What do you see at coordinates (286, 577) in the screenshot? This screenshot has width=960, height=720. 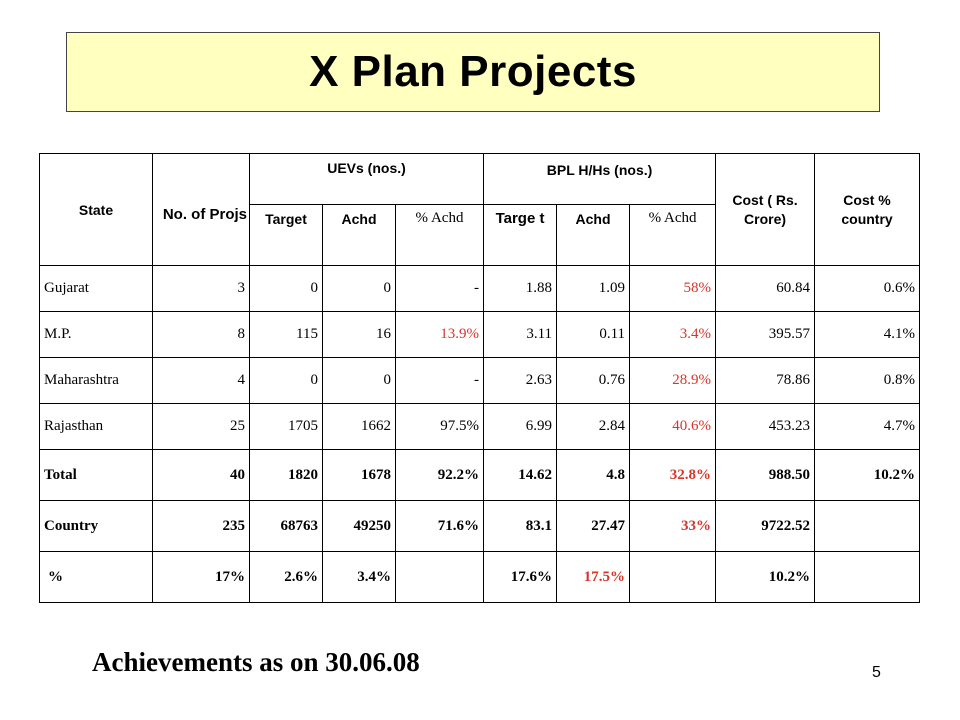 I see `cell-uev-target: 2.6%` at bounding box center [286, 577].